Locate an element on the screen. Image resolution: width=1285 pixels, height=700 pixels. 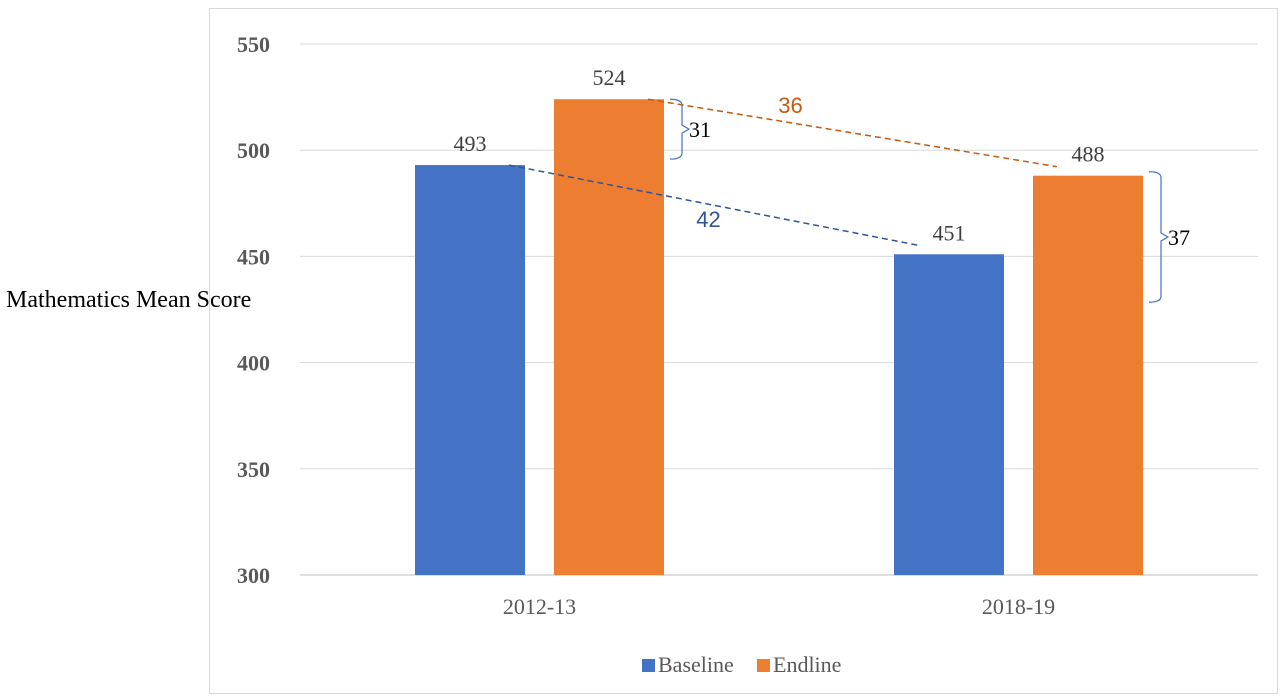
x-tick-label: 2018-19 is located at coordinates (1018, 606).